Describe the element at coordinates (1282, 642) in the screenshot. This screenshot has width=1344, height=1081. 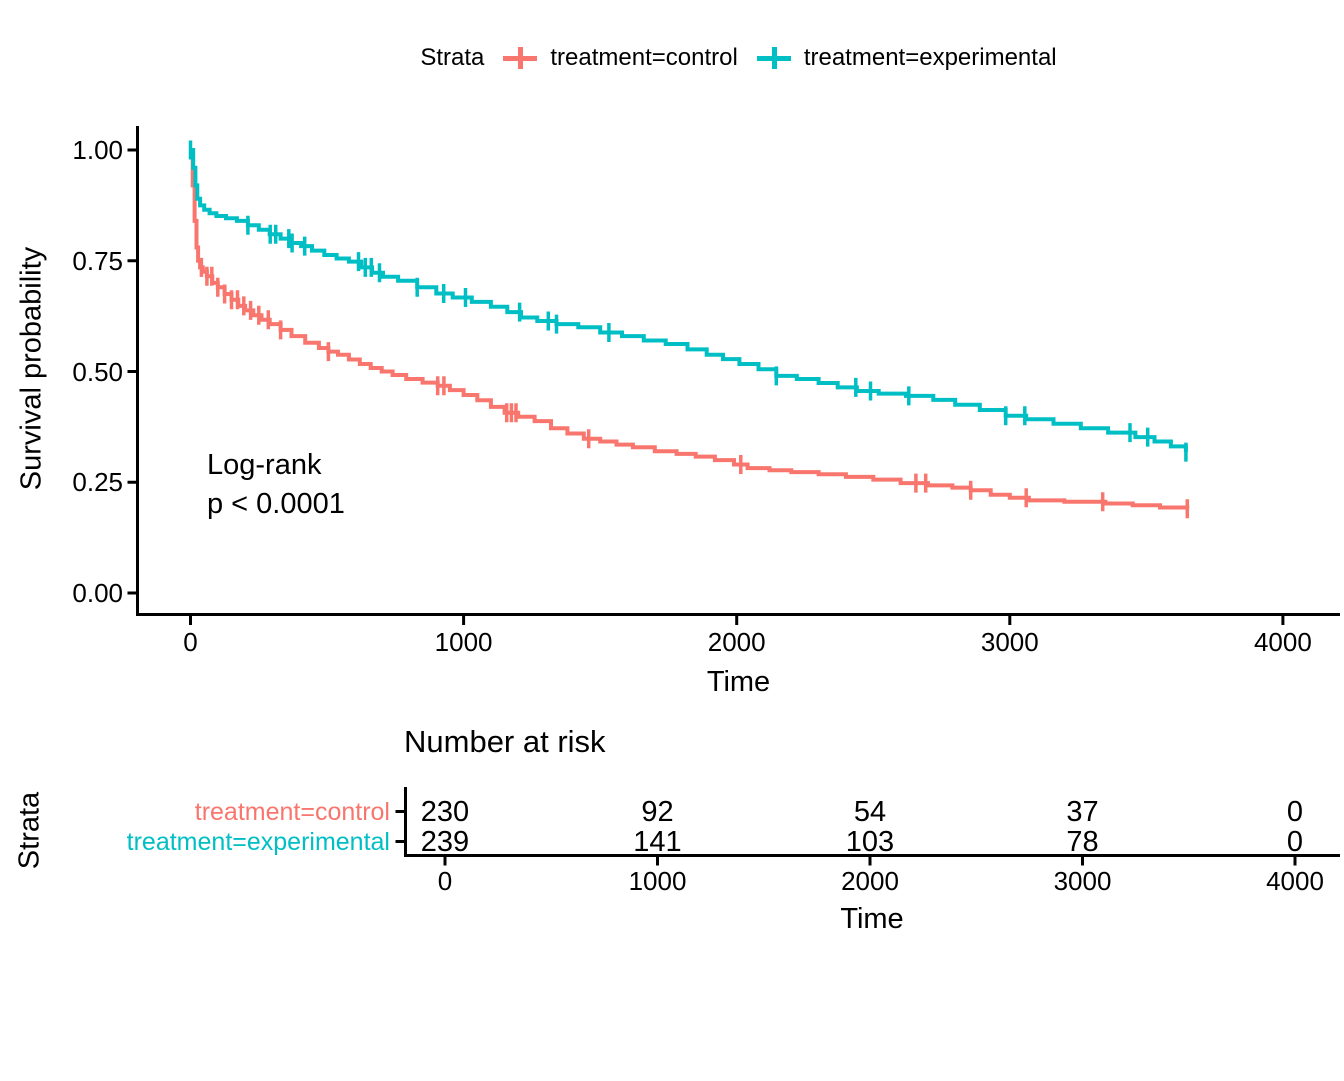
I see `main-x-tick-label-4: 4000` at that location.